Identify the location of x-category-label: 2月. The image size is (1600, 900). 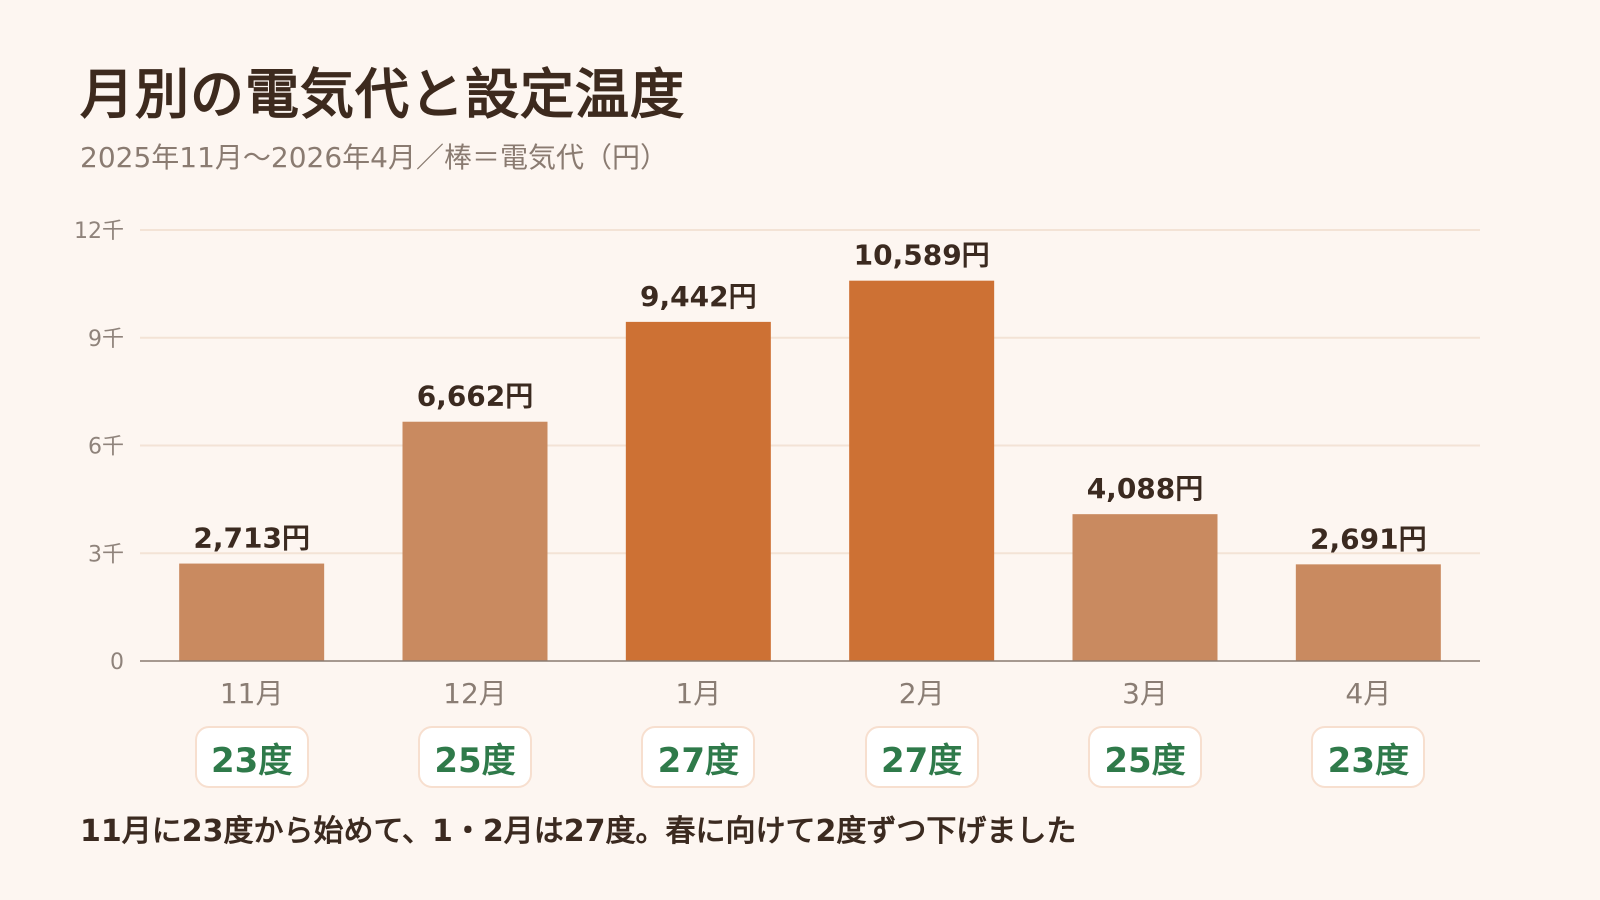
(922, 693).